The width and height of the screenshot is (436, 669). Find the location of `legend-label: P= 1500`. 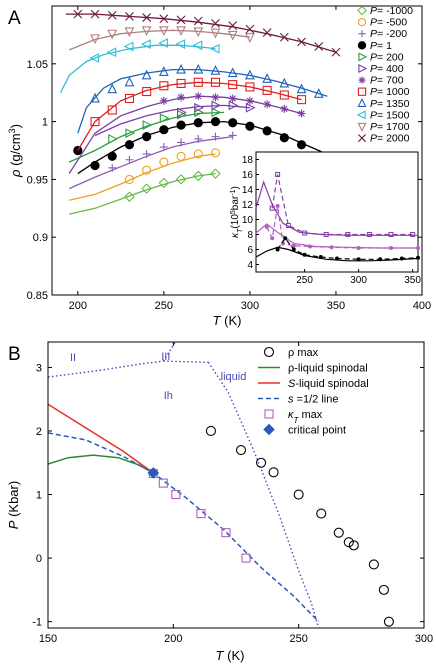

legend-label: P= 1500 is located at coordinates (390, 115).